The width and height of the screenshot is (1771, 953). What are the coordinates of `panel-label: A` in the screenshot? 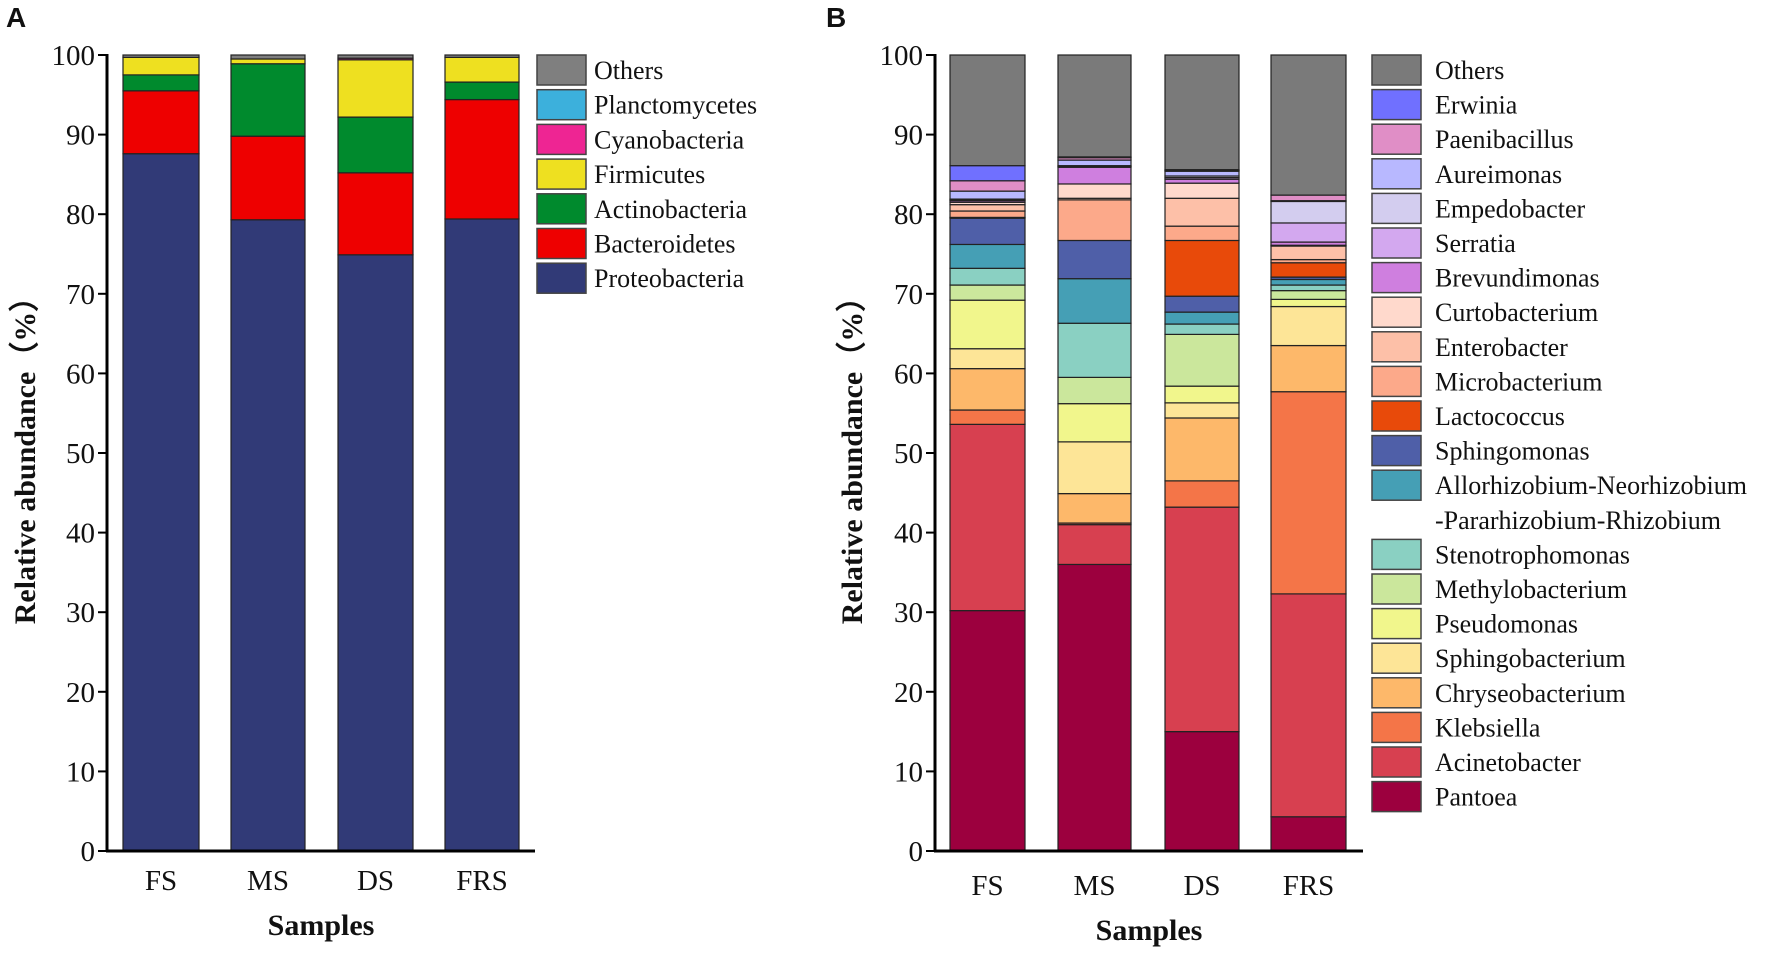 It's located at (16, 17).